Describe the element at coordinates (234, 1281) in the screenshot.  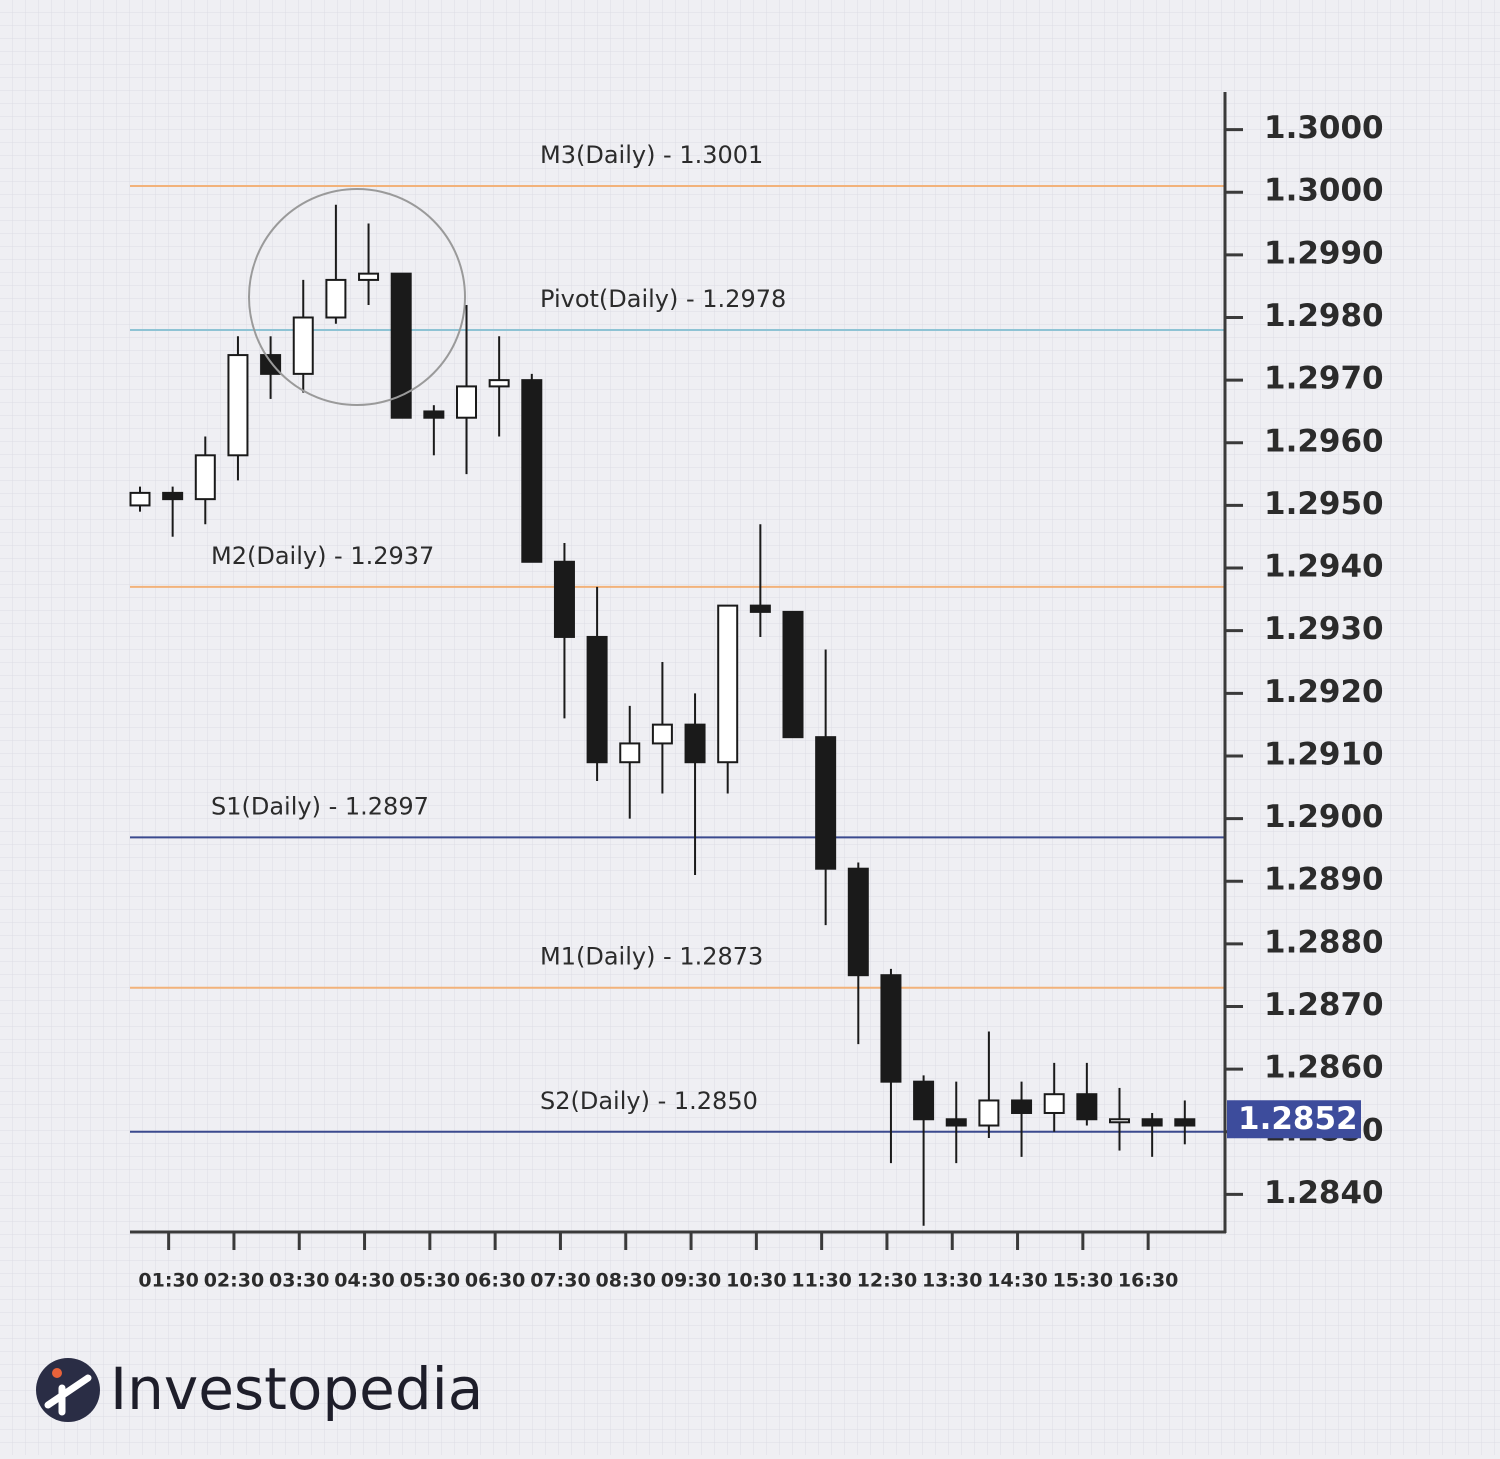
I see `x-tick-label: 02:30` at that location.